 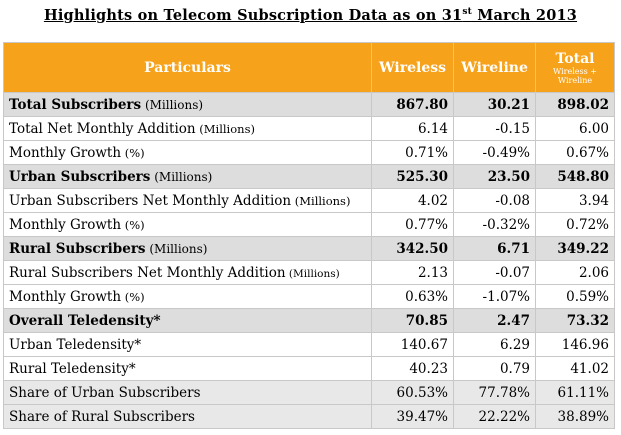 What do you see at coordinates (575, 200) in the screenshot?
I see `total-cell: 3.94` at bounding box center [575, 200].